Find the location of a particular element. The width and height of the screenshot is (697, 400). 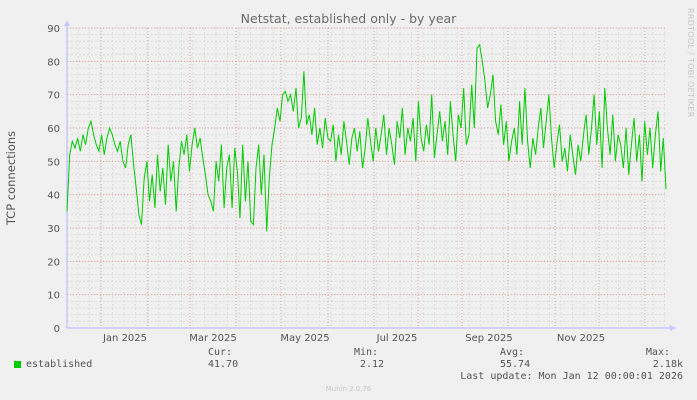

y-tick-label: 70 is located at coordinates (53, 96).